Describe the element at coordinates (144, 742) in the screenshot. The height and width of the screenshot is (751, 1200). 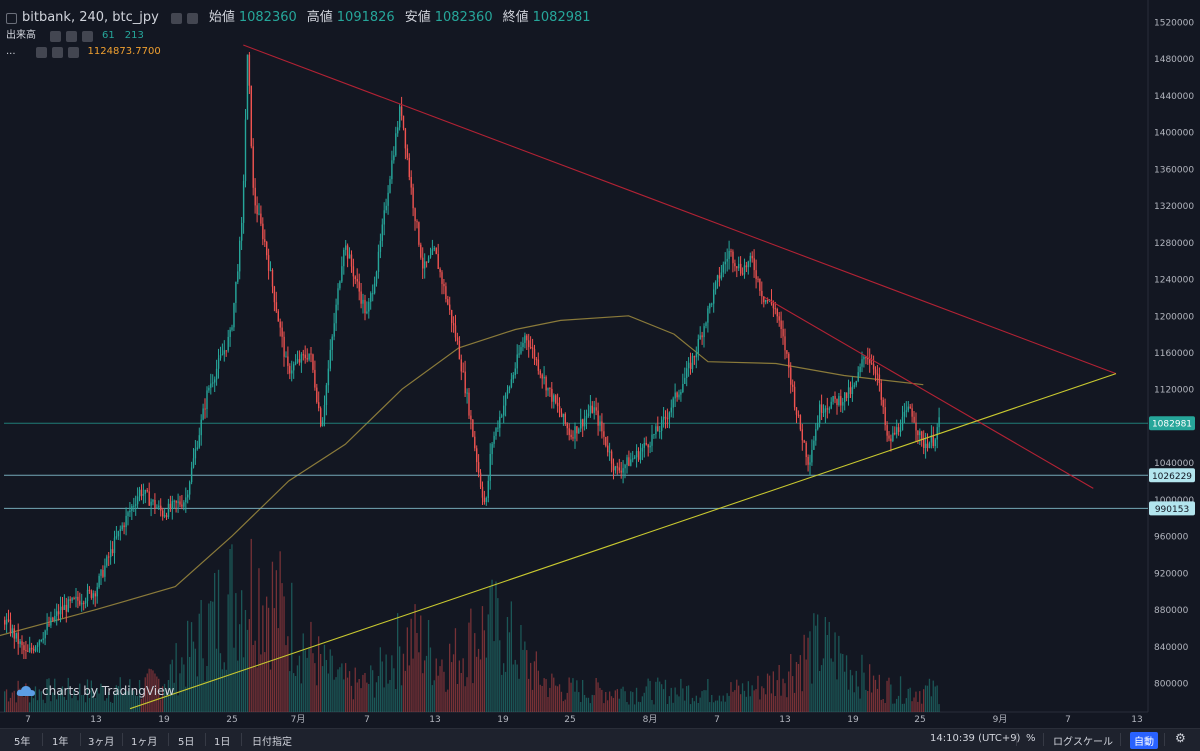
I see `range-1m-button: 1ヶ月` at that location.